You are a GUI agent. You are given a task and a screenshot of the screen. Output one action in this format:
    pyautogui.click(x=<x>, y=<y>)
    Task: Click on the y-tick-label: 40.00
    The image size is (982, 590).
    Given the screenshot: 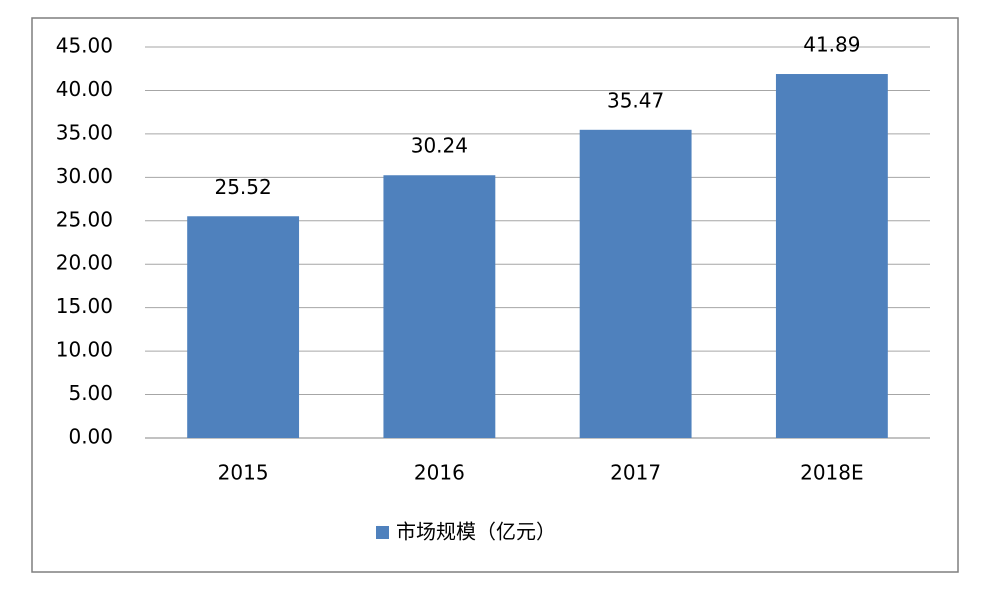 What is the action you would take?
    pyautogui.click(x=84, y=89)
    